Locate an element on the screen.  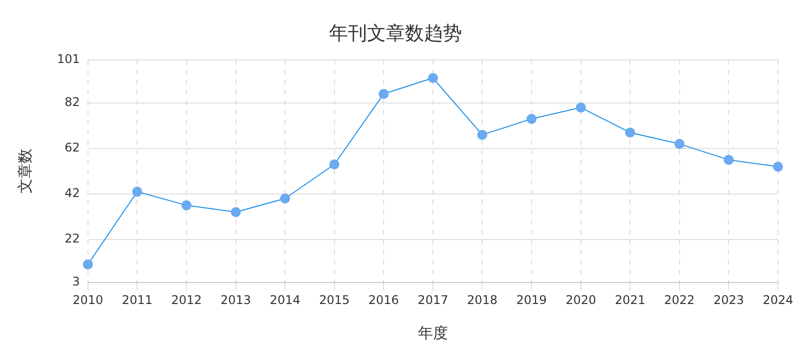
y-tick-label: 3 is located at coordinates (76, 281).